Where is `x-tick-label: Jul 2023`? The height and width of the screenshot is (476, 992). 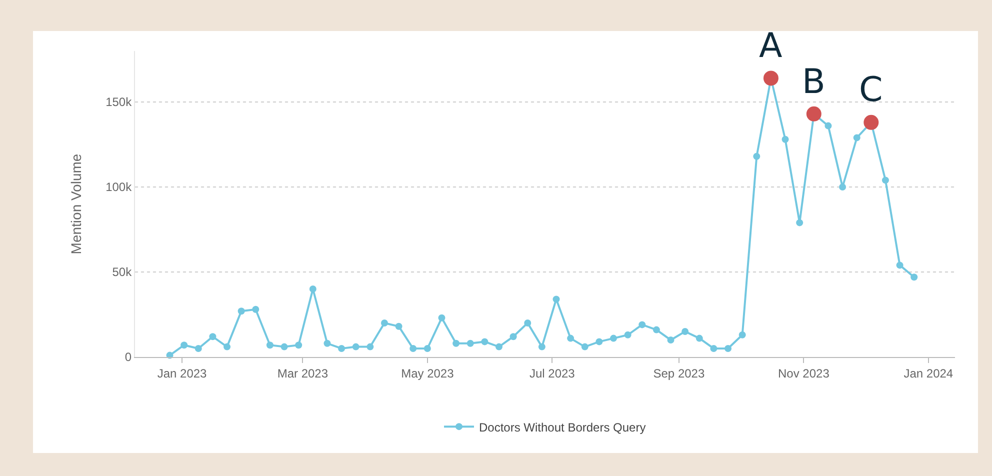 x-tick-label: Jul 2023 is located at coordinates (552, 373).